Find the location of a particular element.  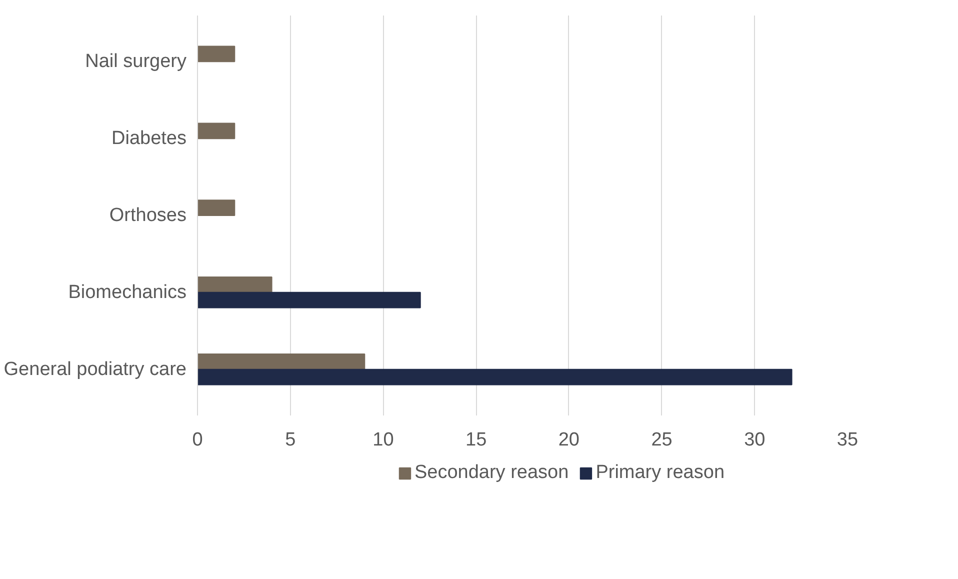

x-tick-label: 0 is located at coordinates (197, 440).